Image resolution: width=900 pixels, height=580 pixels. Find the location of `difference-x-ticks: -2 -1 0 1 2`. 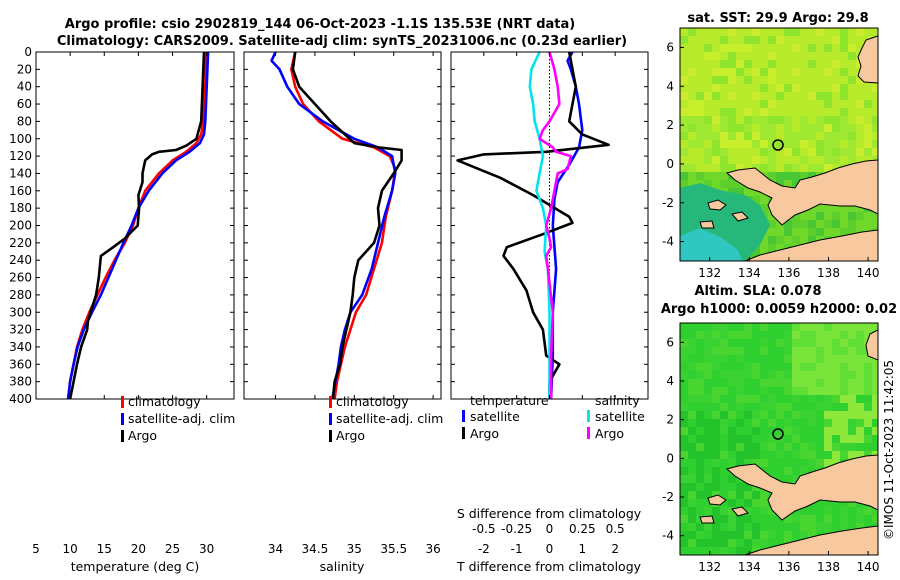

difference-x-ticks: -2 -1 0 1 2 is located at coordinates (548, 304).